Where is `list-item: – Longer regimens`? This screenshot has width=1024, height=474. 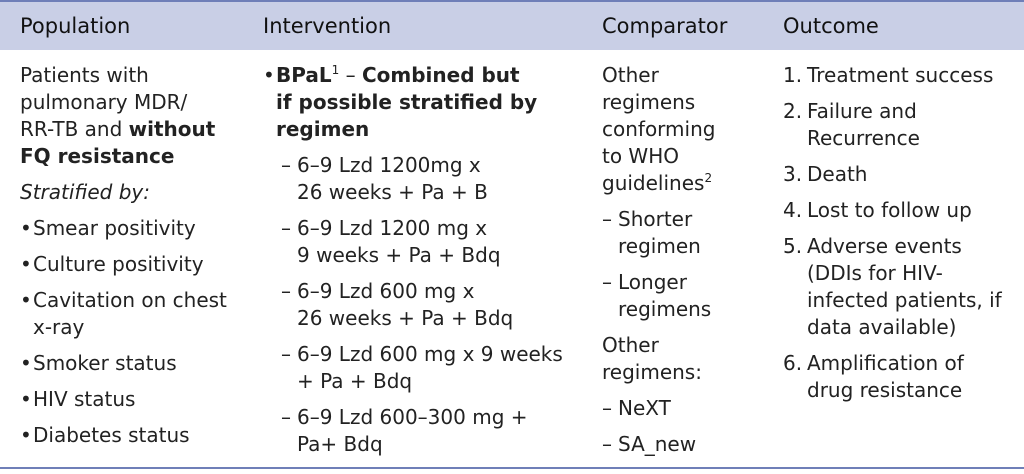 list-item: – Longer regimens is located at coordinates (657, 295).